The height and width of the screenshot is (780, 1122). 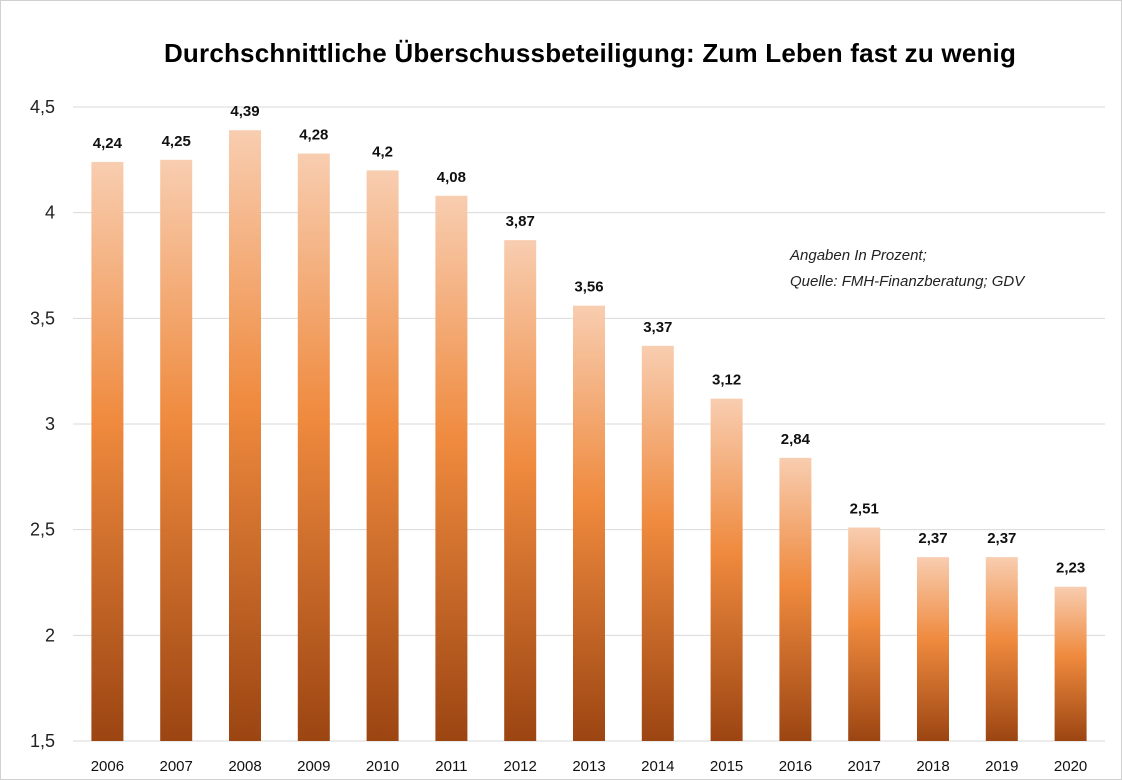 What do you see at coordinates (107, 451) in the screenshot?
I see `bar-2006` at bounding box center [107, 451].